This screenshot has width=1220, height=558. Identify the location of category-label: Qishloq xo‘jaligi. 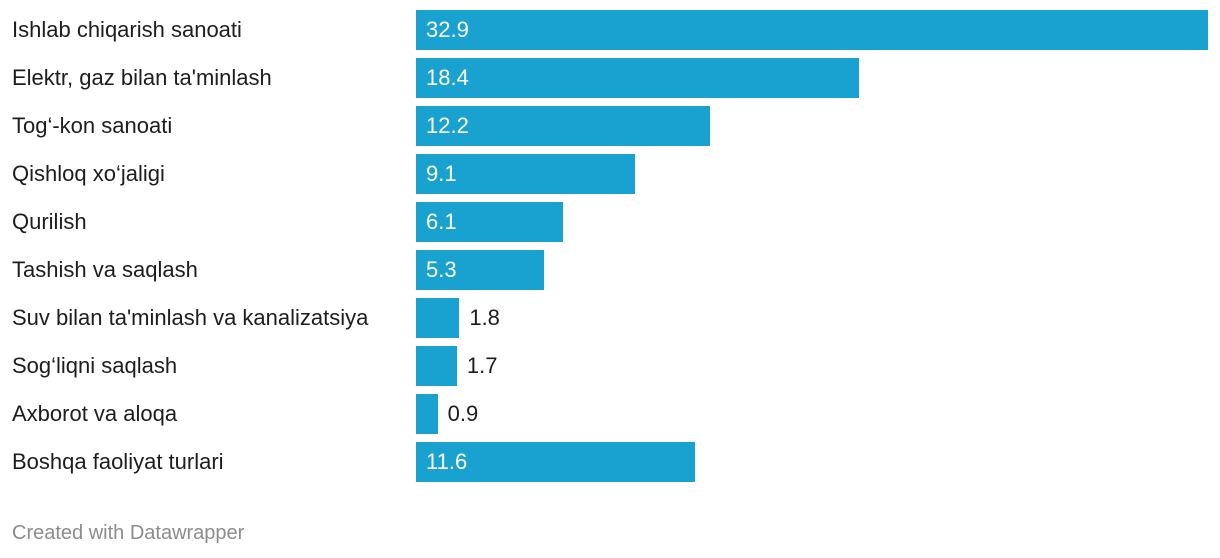
(88, 173).